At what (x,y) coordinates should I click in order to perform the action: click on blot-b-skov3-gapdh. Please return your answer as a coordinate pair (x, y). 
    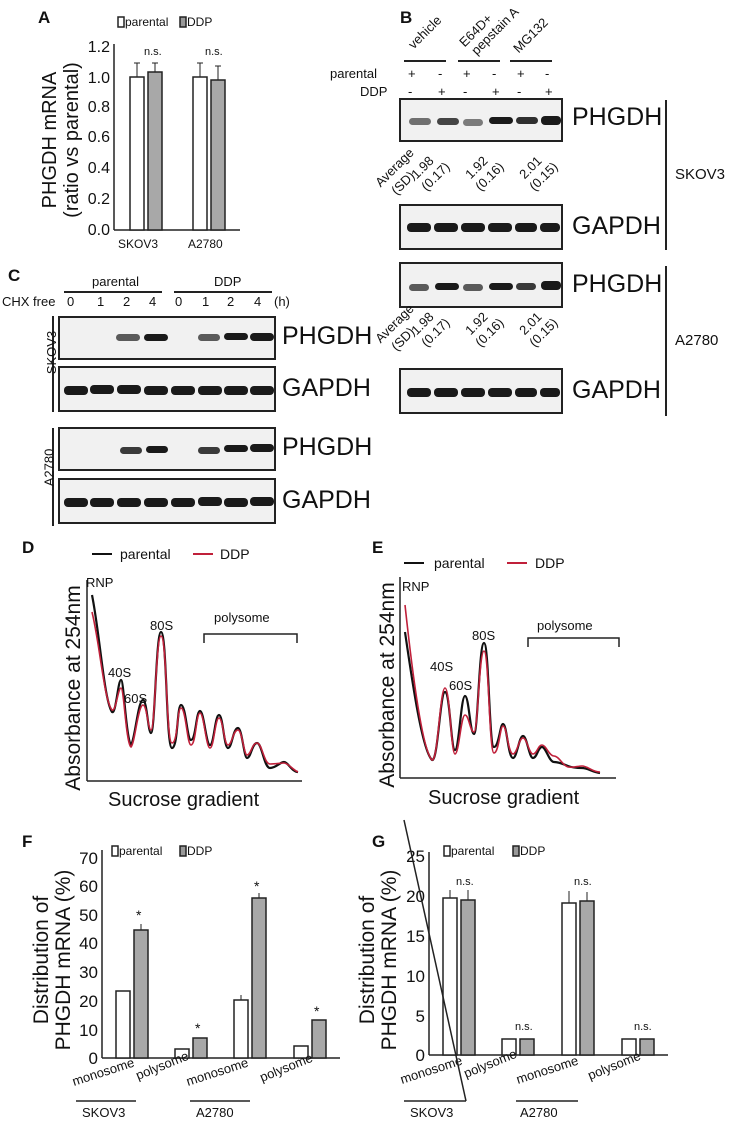
    Looking at the image, I should click on (481, 227).